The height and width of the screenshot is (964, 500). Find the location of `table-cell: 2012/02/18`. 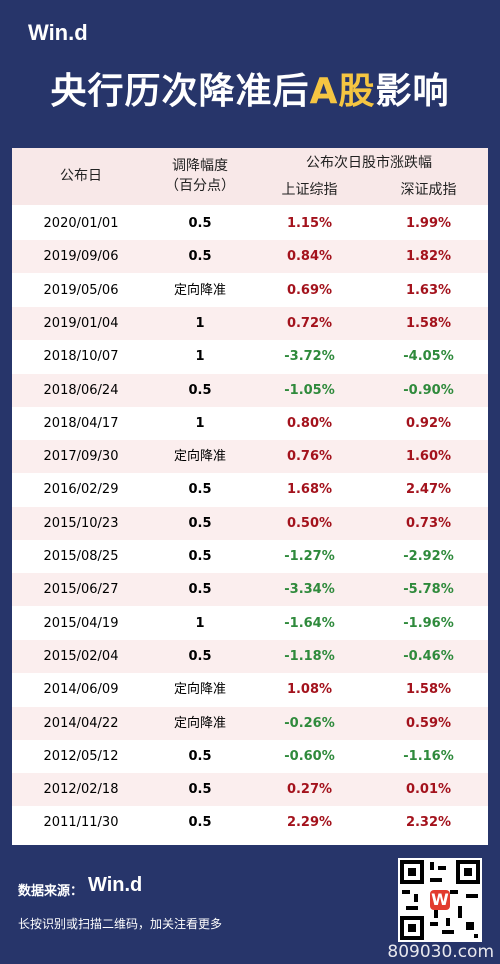

table-cell: 2012/02/18 is located at coordinates (81, 790).